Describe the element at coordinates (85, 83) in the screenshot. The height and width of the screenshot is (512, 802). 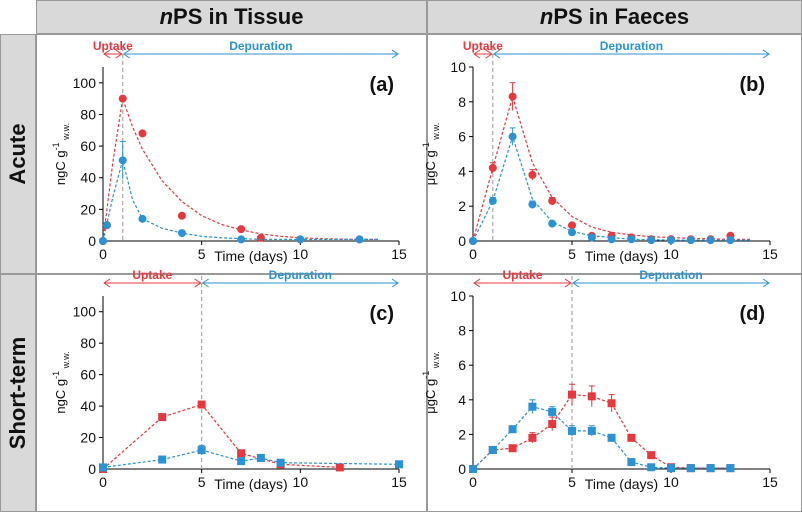
I see `y-tick-label: 100` at that location.